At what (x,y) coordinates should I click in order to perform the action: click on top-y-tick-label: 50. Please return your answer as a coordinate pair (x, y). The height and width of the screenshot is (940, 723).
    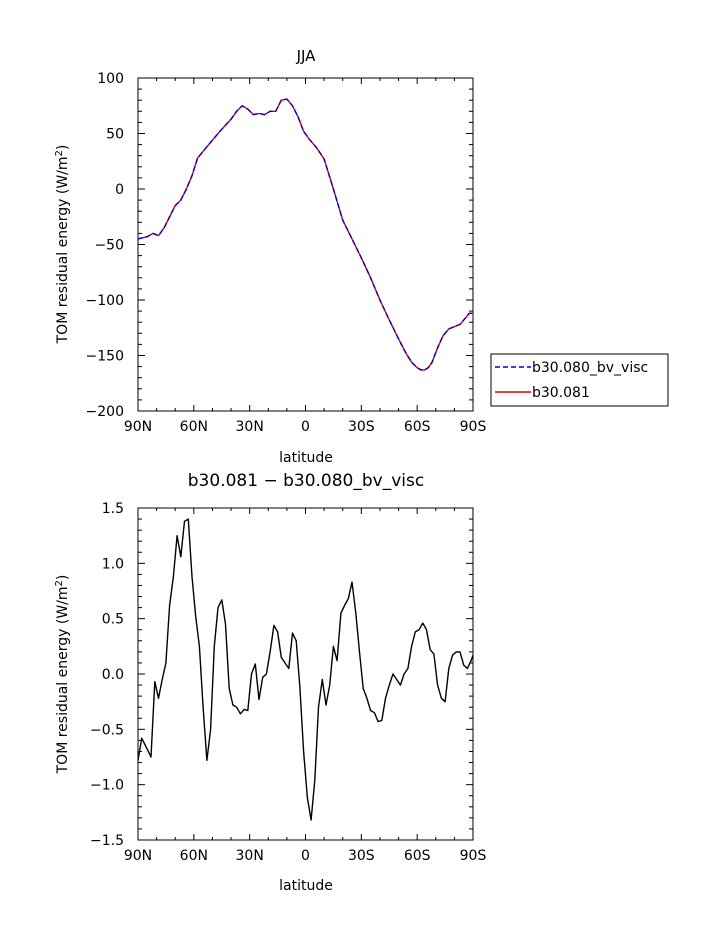
    Looking at the image, I should click on (115, 135).